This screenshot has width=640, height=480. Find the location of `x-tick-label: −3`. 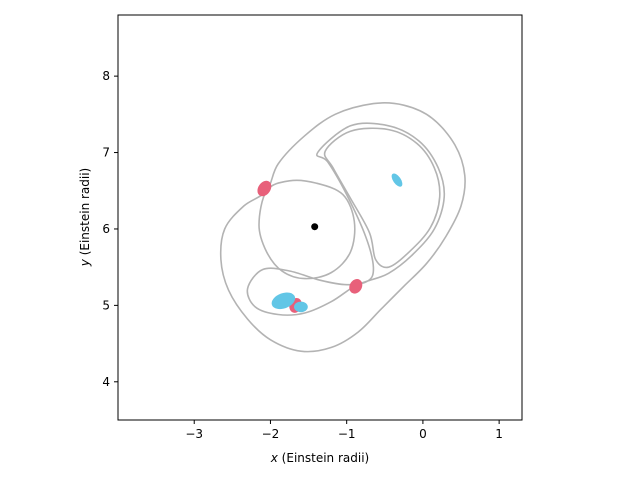

x-tick-label: −3 is located at coordinates (194, 434).